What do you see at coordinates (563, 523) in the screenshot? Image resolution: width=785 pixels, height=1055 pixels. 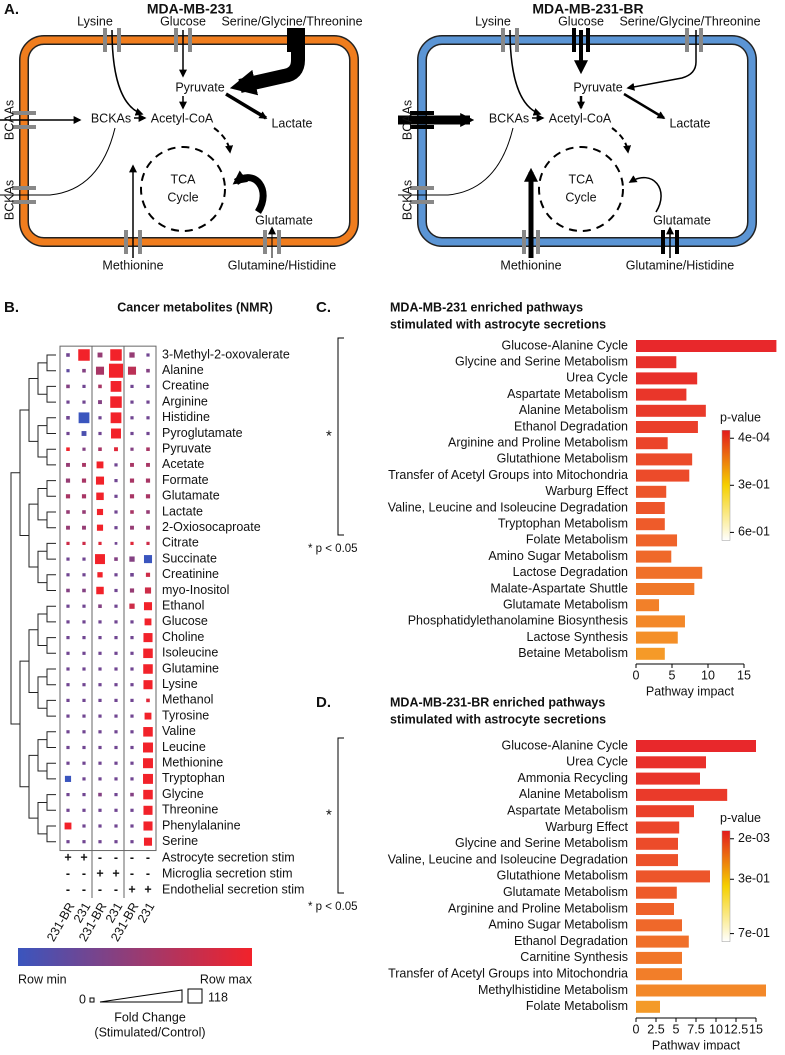 I see `category-label: Tryptophan Metabolism` at bounding box center [563, 523].